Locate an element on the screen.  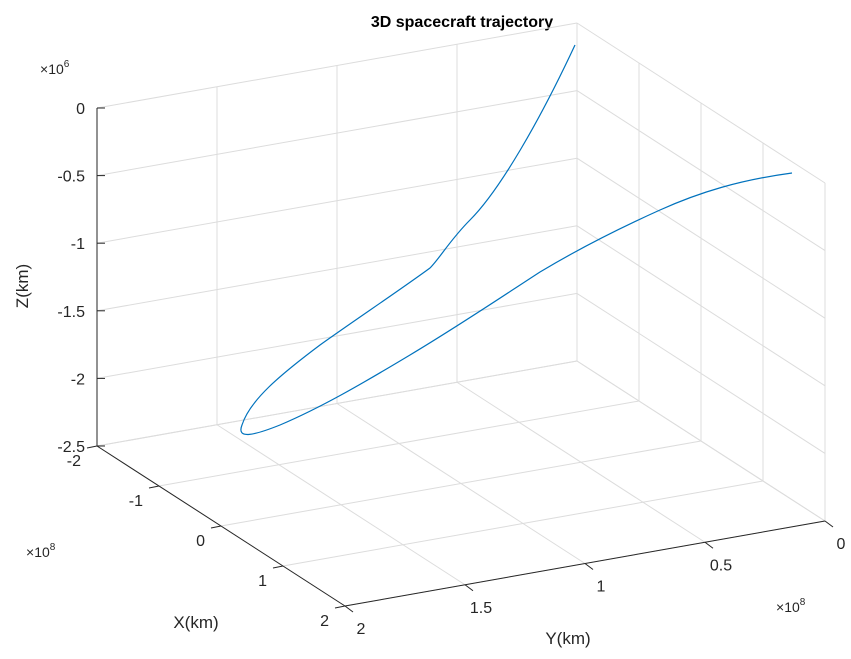
y-exponent: ×10⁸ is located at coordinates (791, 606).